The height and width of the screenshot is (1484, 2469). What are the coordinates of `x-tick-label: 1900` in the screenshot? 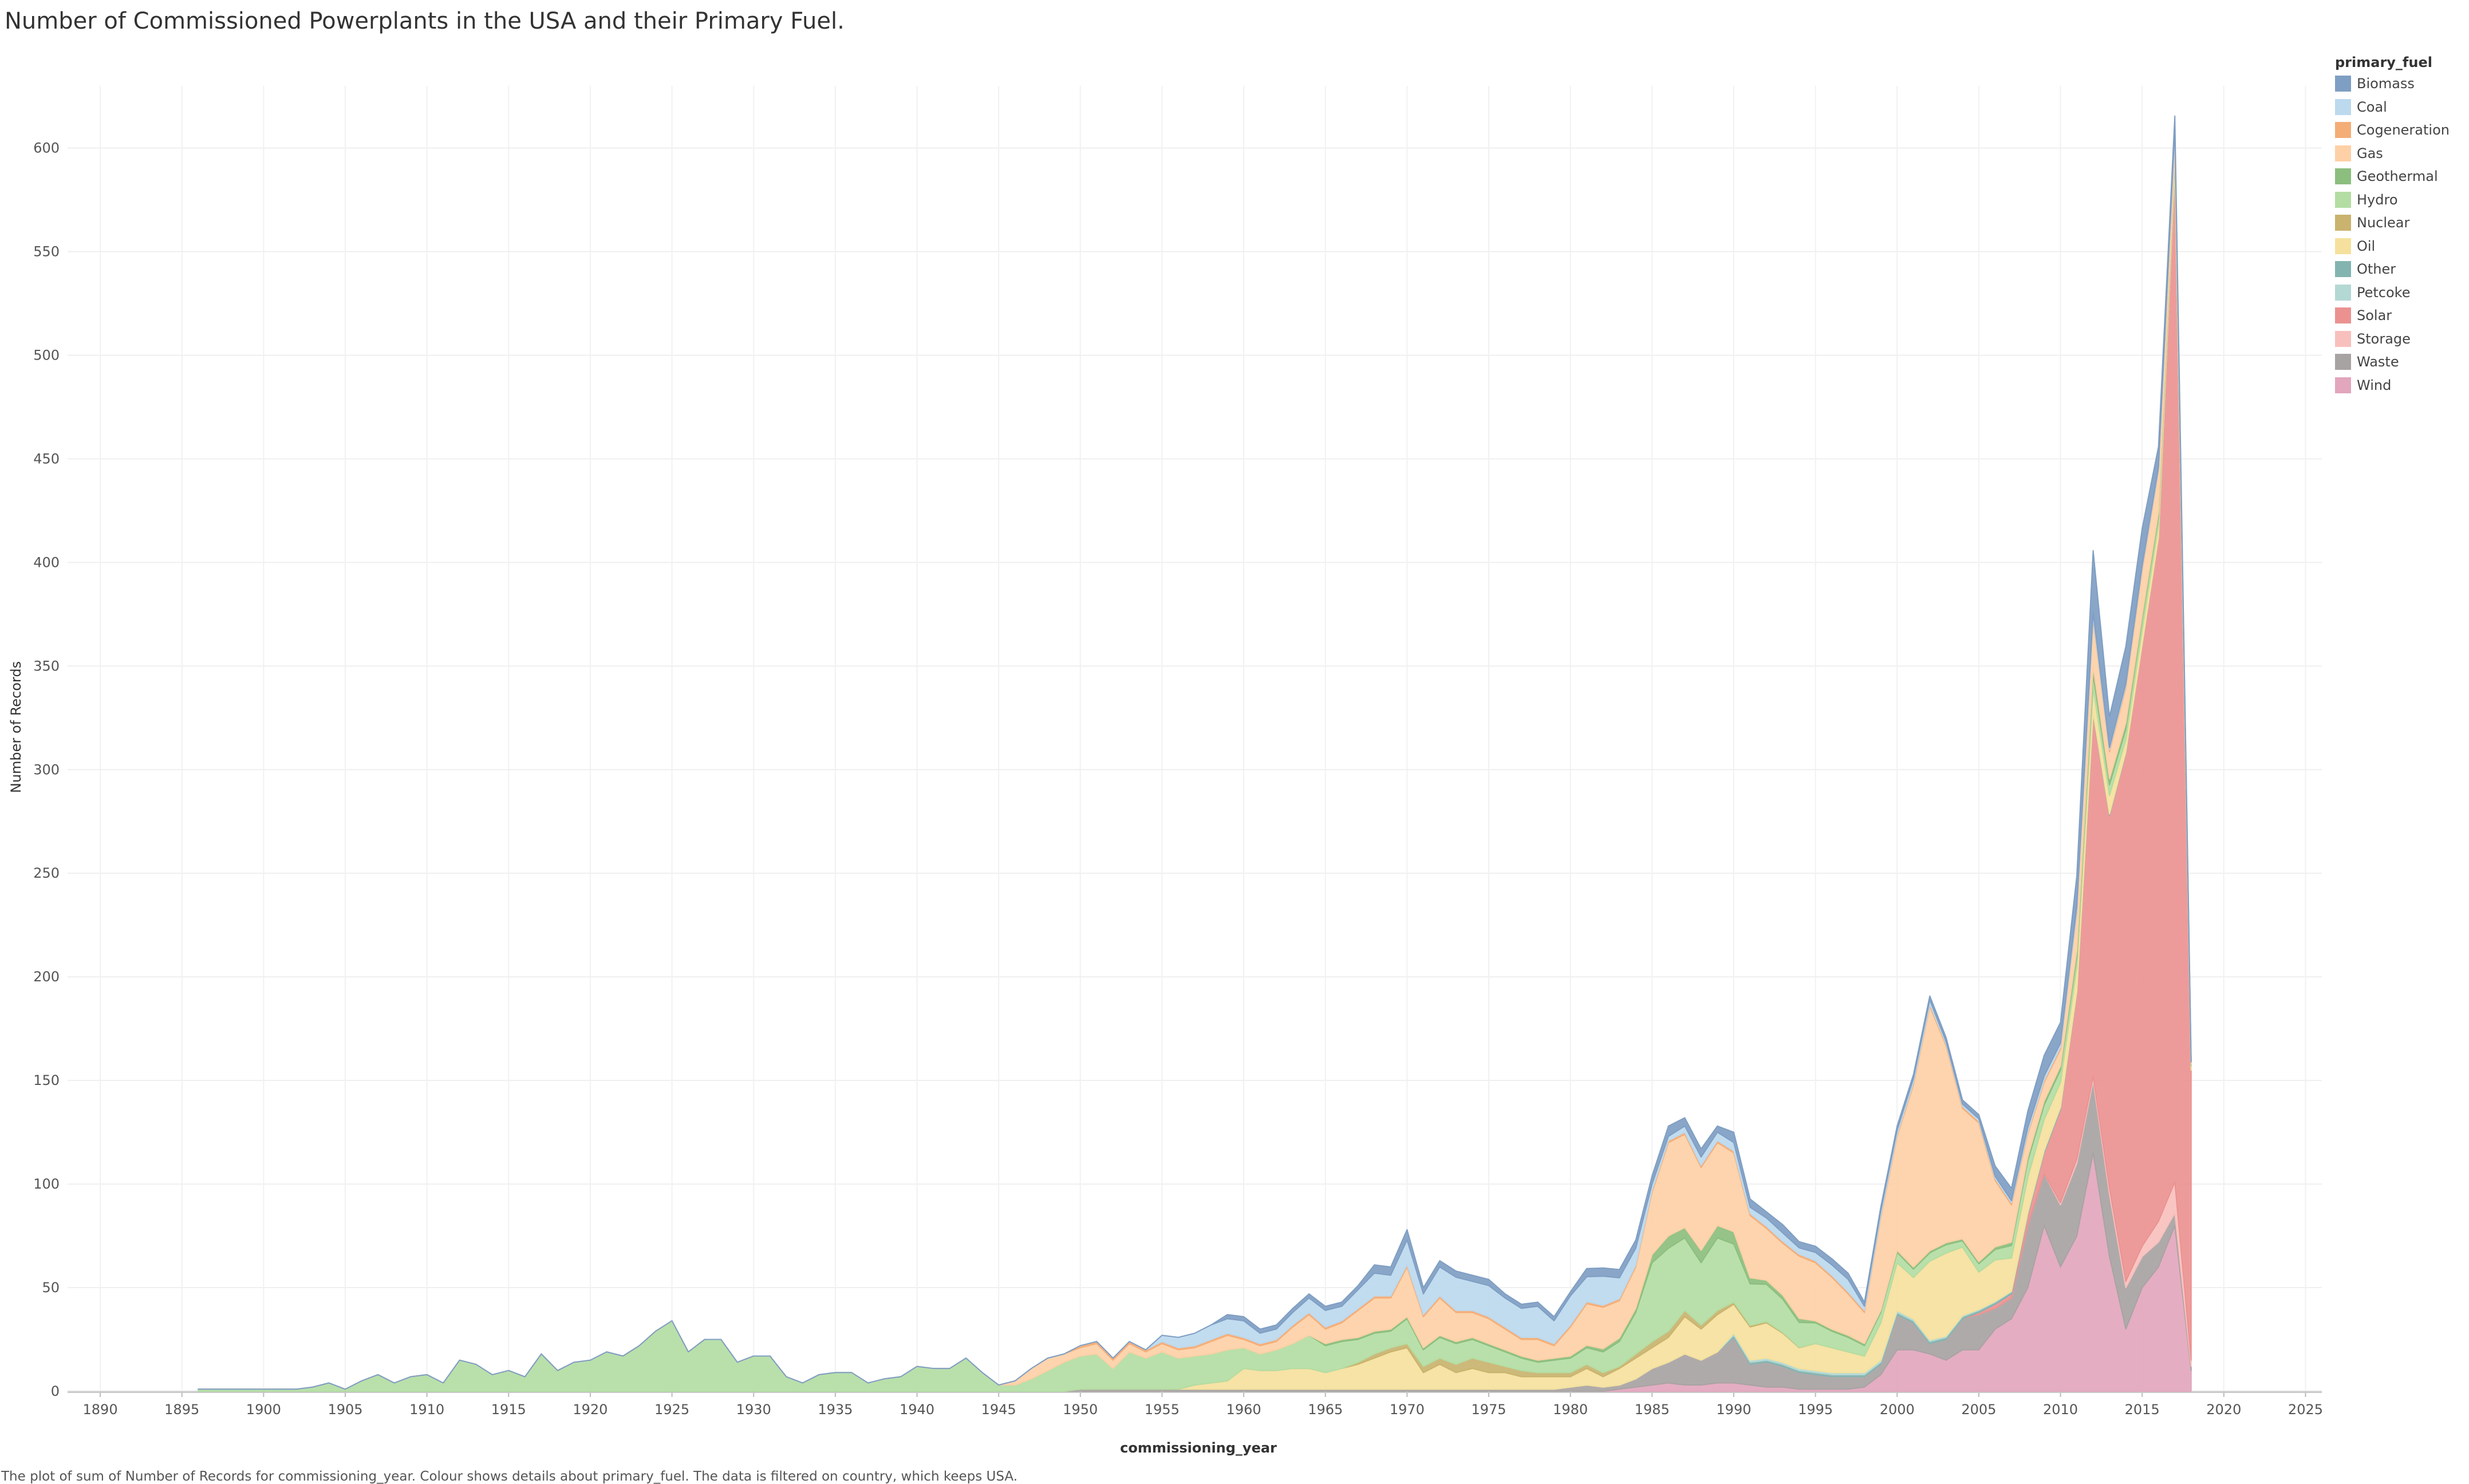 It's located at (263, 1410).